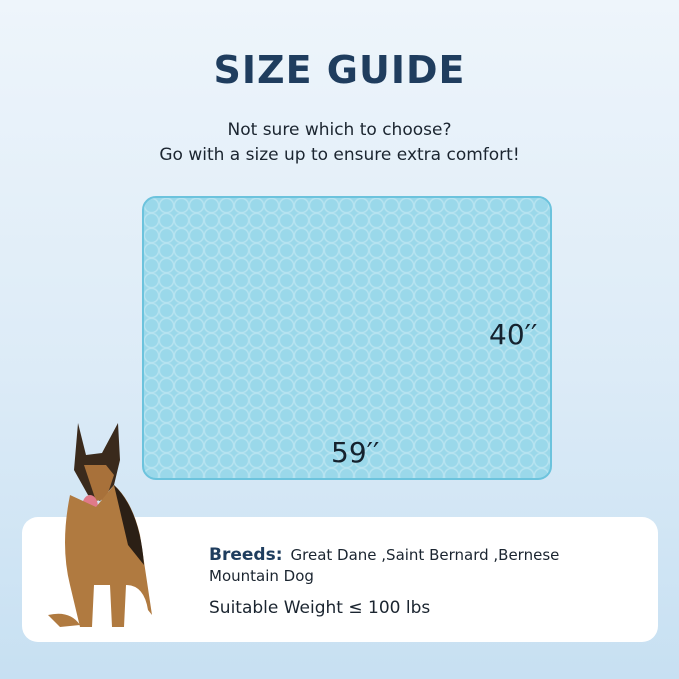 The image size is (679, 679). What do you see at coordinates (513, 334) in the screenshot?
I see `height-dimension-label: 40′′` at bounding box center [513, 334].